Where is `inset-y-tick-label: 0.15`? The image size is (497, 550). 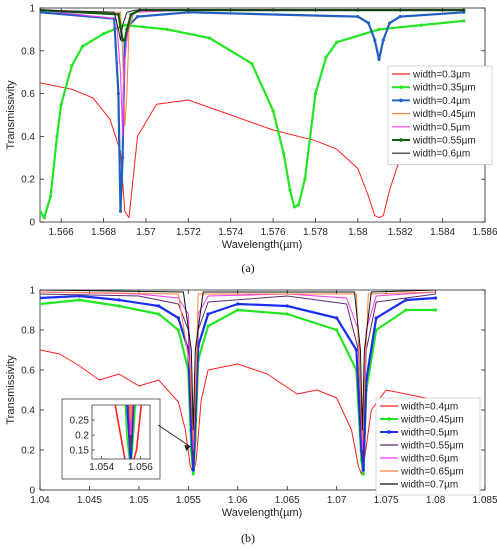 inset-y-tick-label: 0.15 is located at coordinates (80, 451).